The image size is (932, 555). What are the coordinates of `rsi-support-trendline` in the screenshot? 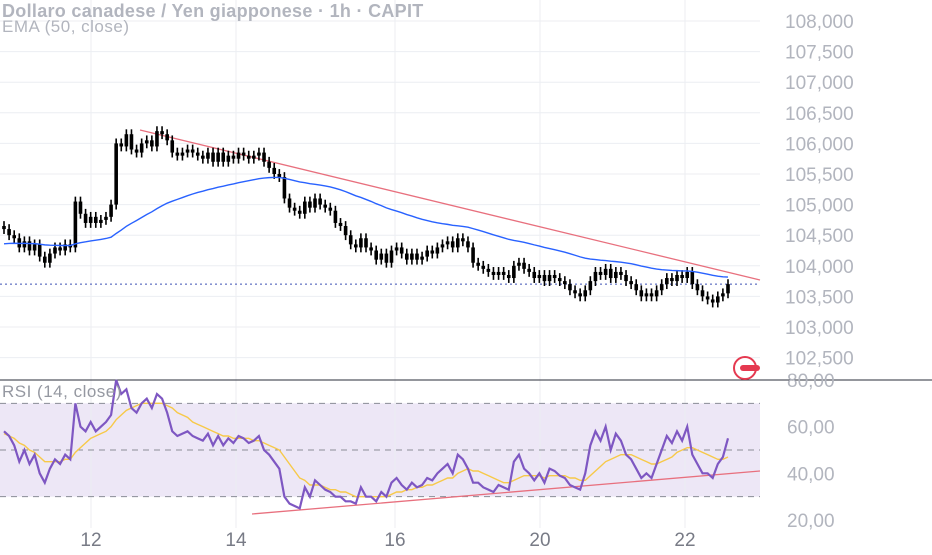 It's located at (506, 492).